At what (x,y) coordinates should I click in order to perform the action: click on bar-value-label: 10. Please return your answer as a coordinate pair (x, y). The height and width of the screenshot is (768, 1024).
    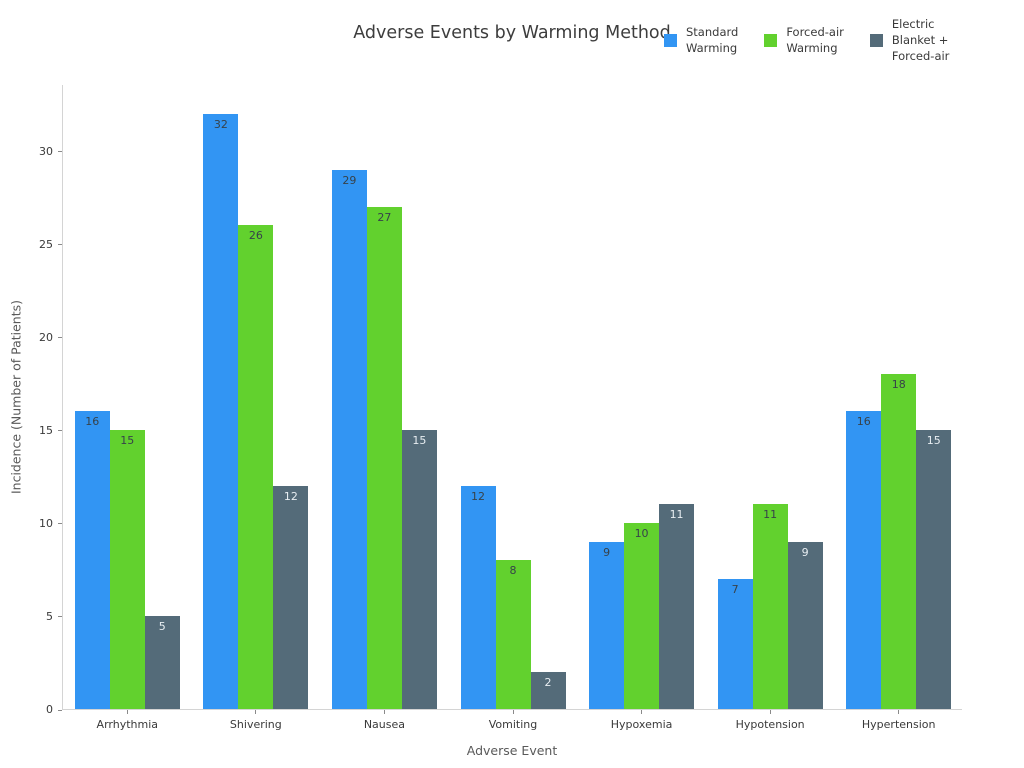
    Looking at the image, I should click on (641, 533).